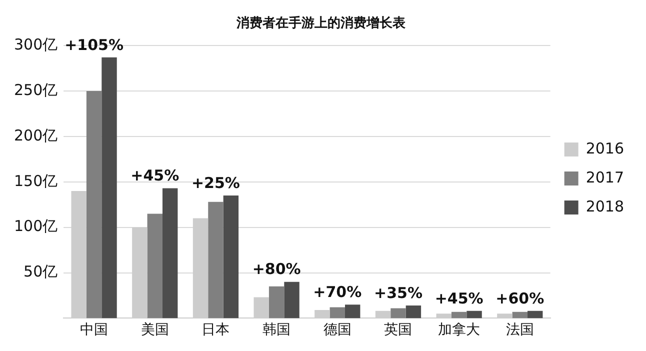  I want to click on y-tick-label: 150亿, so click(36, 181).